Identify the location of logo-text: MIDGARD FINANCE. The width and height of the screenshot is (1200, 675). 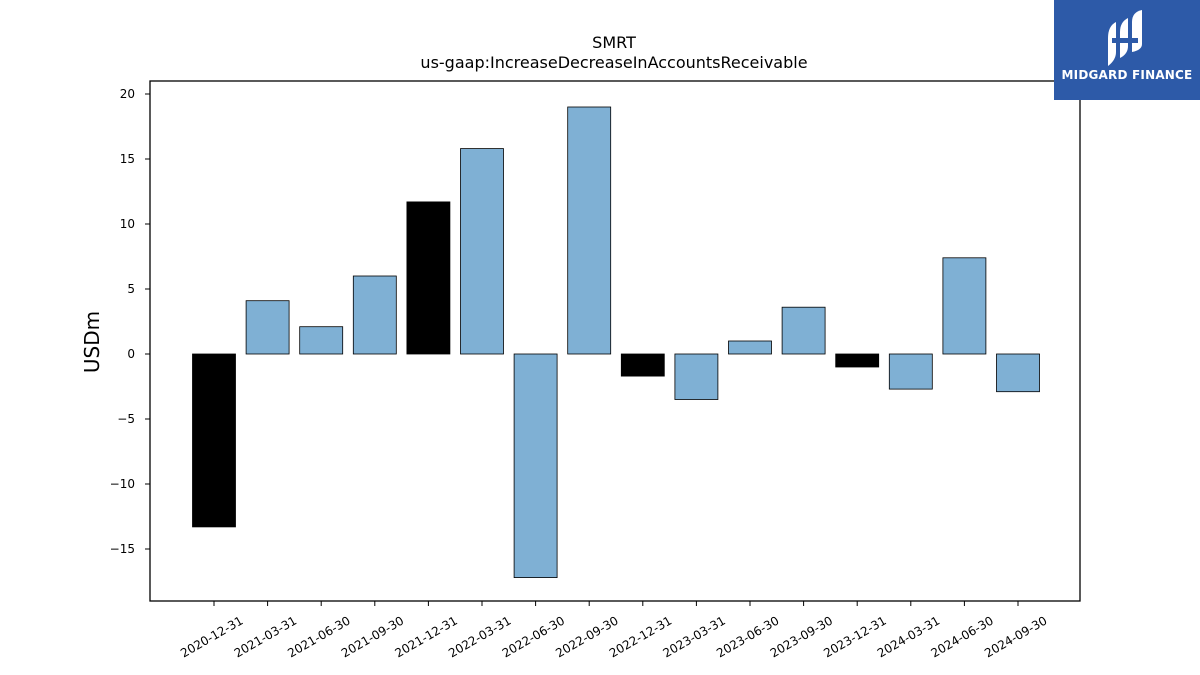
(1127, 75).